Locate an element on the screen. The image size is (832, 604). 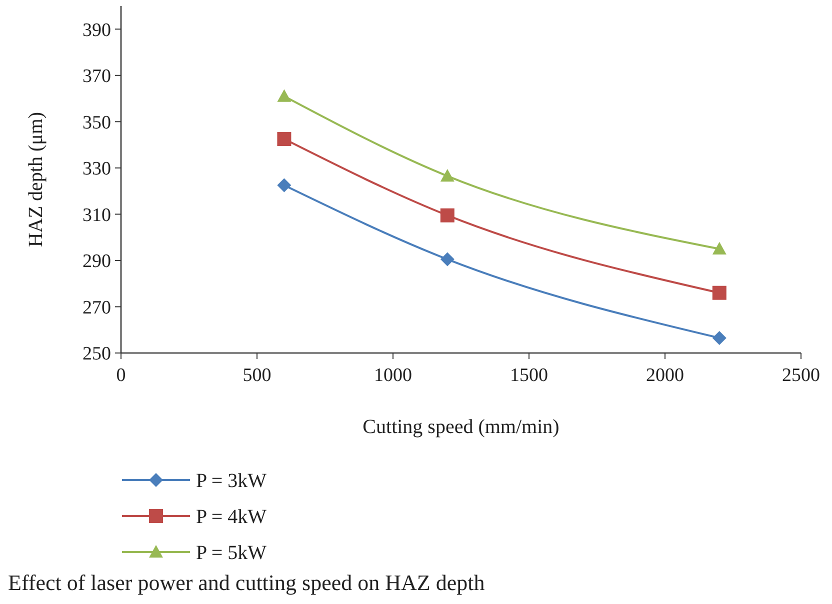
y-tick-label: 390 is located at coordinates (96, 30).